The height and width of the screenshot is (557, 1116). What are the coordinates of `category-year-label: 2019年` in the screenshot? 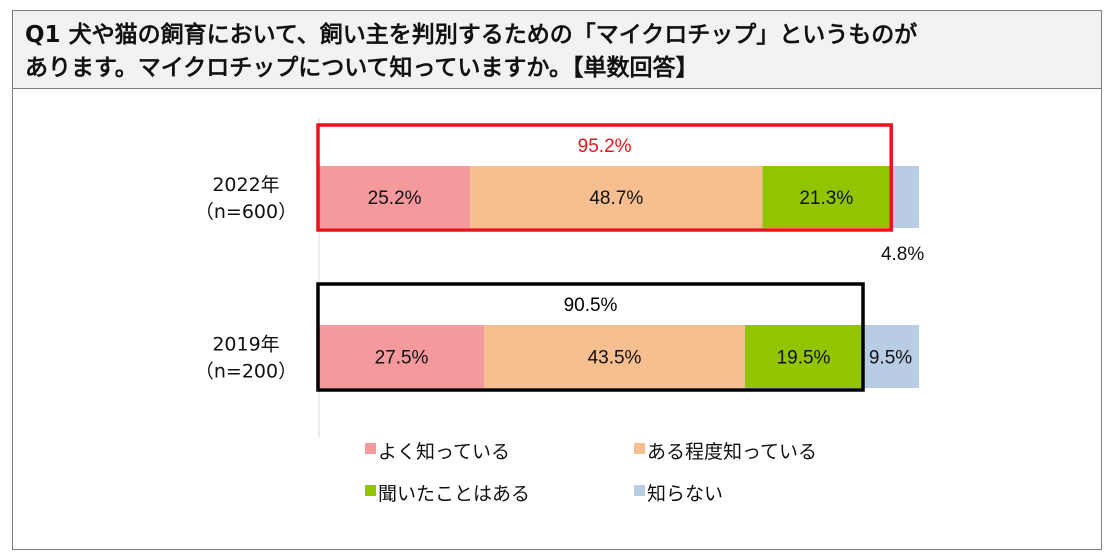 It's located at (245, 345).